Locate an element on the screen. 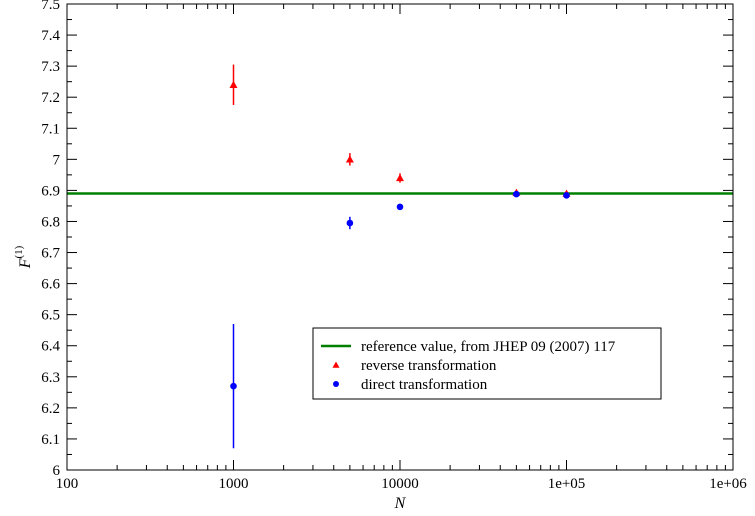  y-tick-label: 7.5 is located at coordinates (50, 6).